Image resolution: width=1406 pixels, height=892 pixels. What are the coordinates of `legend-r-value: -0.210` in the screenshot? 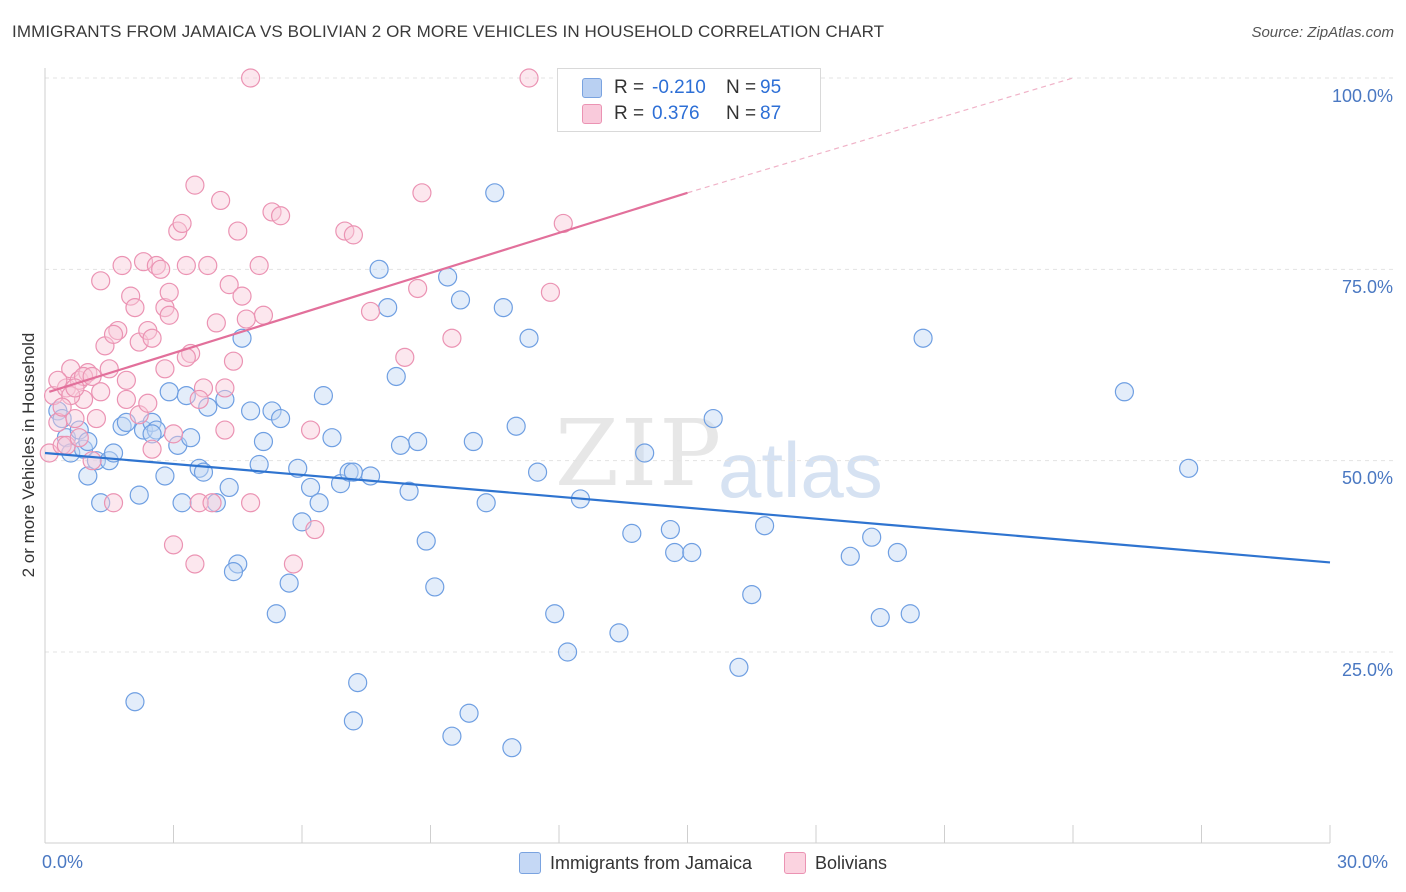 It's located at (679, 87).